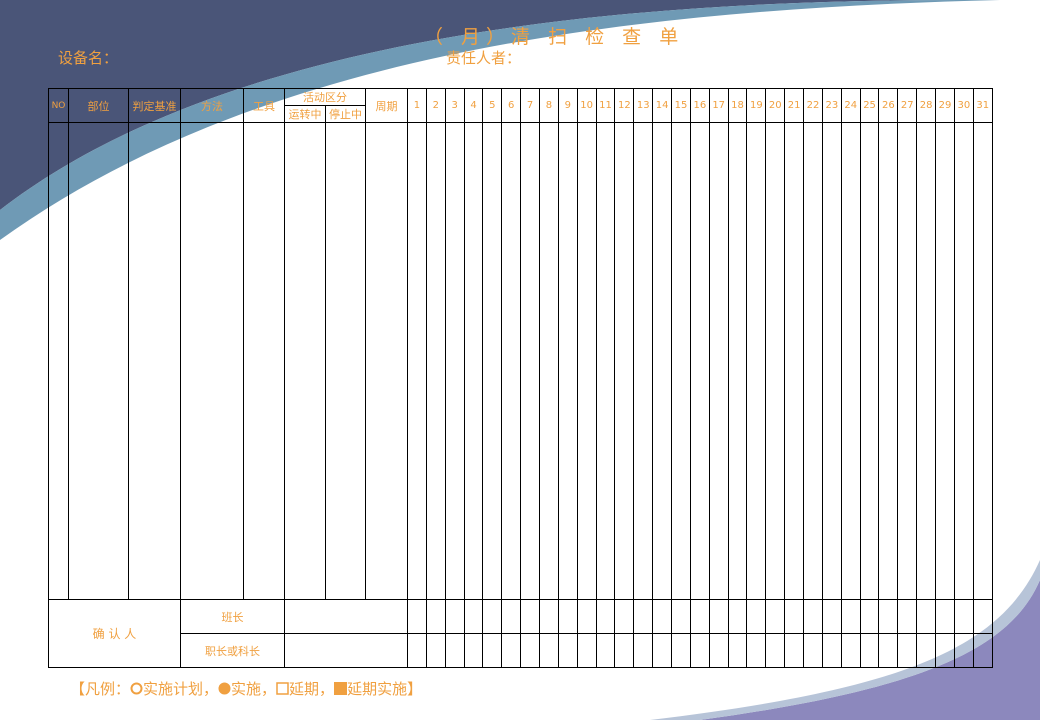 This screenshot has width=1040, height=720. I want to click on chief-signature-cell, so click(346, 650).